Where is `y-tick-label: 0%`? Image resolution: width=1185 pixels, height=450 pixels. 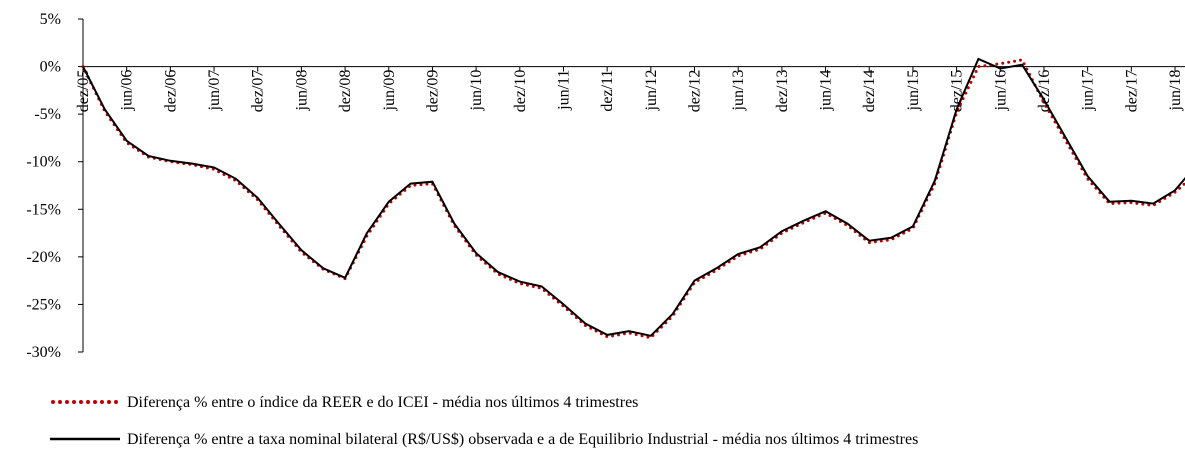
y-tick-label: 0% is located at coordinates (50, 67).